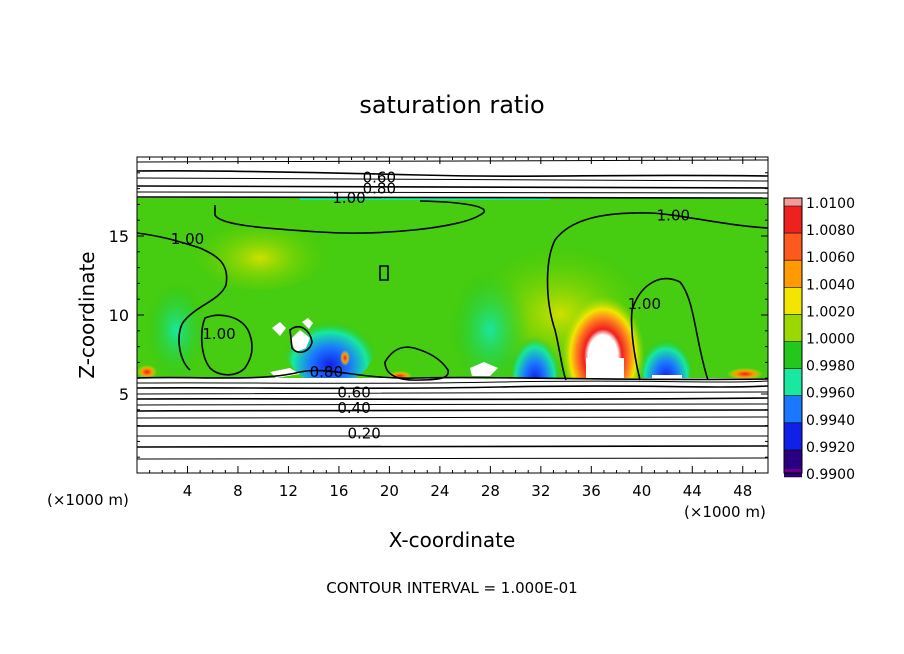 The image size is (904, 654). Describe the element at coordinates (353, 408) in the screenshot. I see `contour-label: 0.40` at that location.